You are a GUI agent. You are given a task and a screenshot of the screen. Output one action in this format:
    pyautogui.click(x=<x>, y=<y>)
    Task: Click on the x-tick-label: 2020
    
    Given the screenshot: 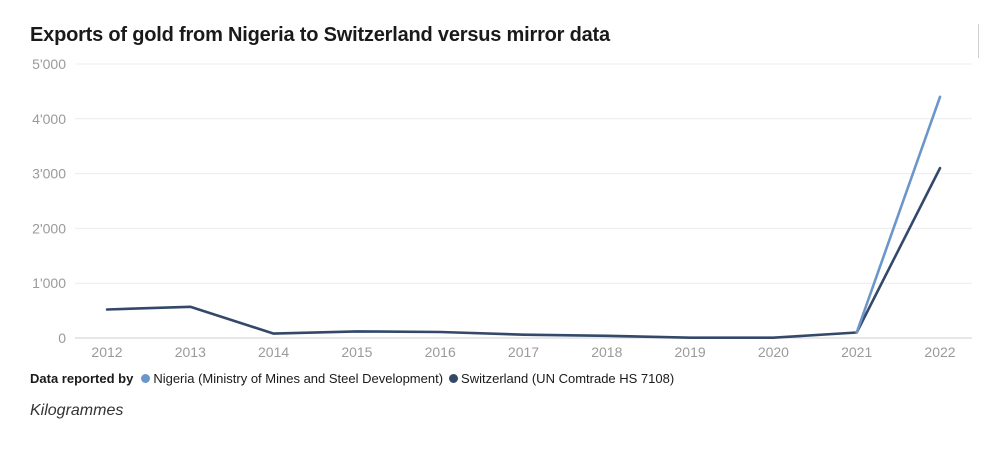 What is the action you would take?
    pyautogui.click(x=773, y=352)
    